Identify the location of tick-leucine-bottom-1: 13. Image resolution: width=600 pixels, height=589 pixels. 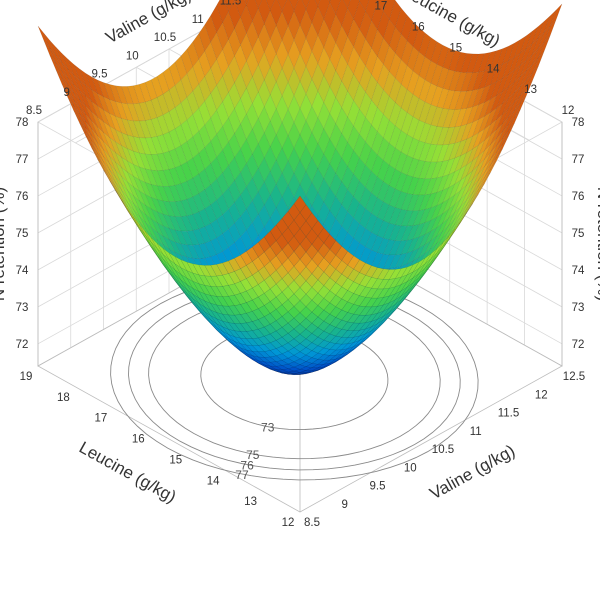
(250, 502).